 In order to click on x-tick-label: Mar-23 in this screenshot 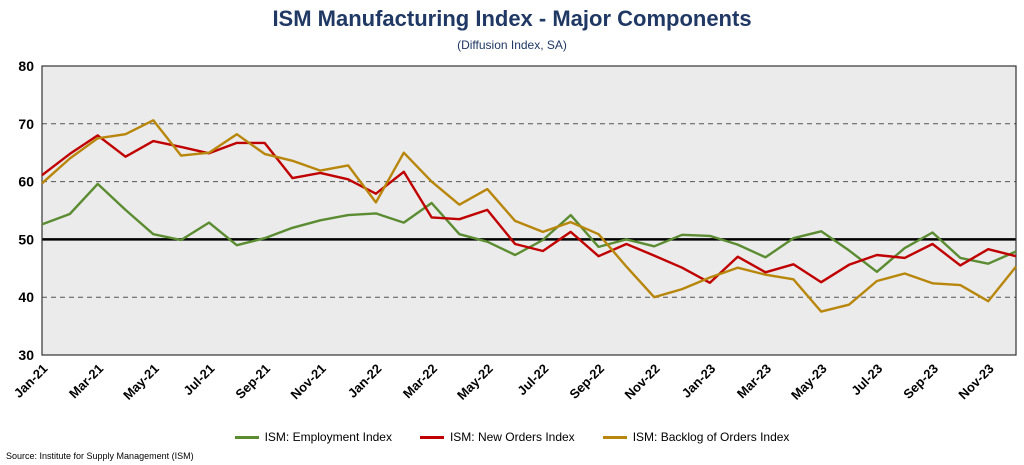, I will do `click(754, 381)`.